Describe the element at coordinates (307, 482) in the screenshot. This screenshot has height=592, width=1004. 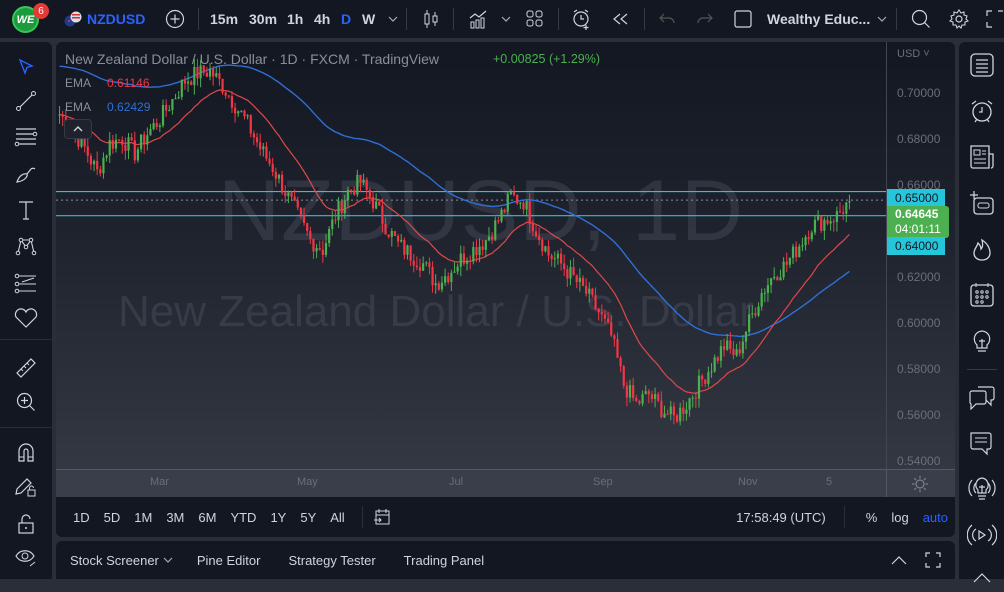
I see `time-tick: May` at that location.